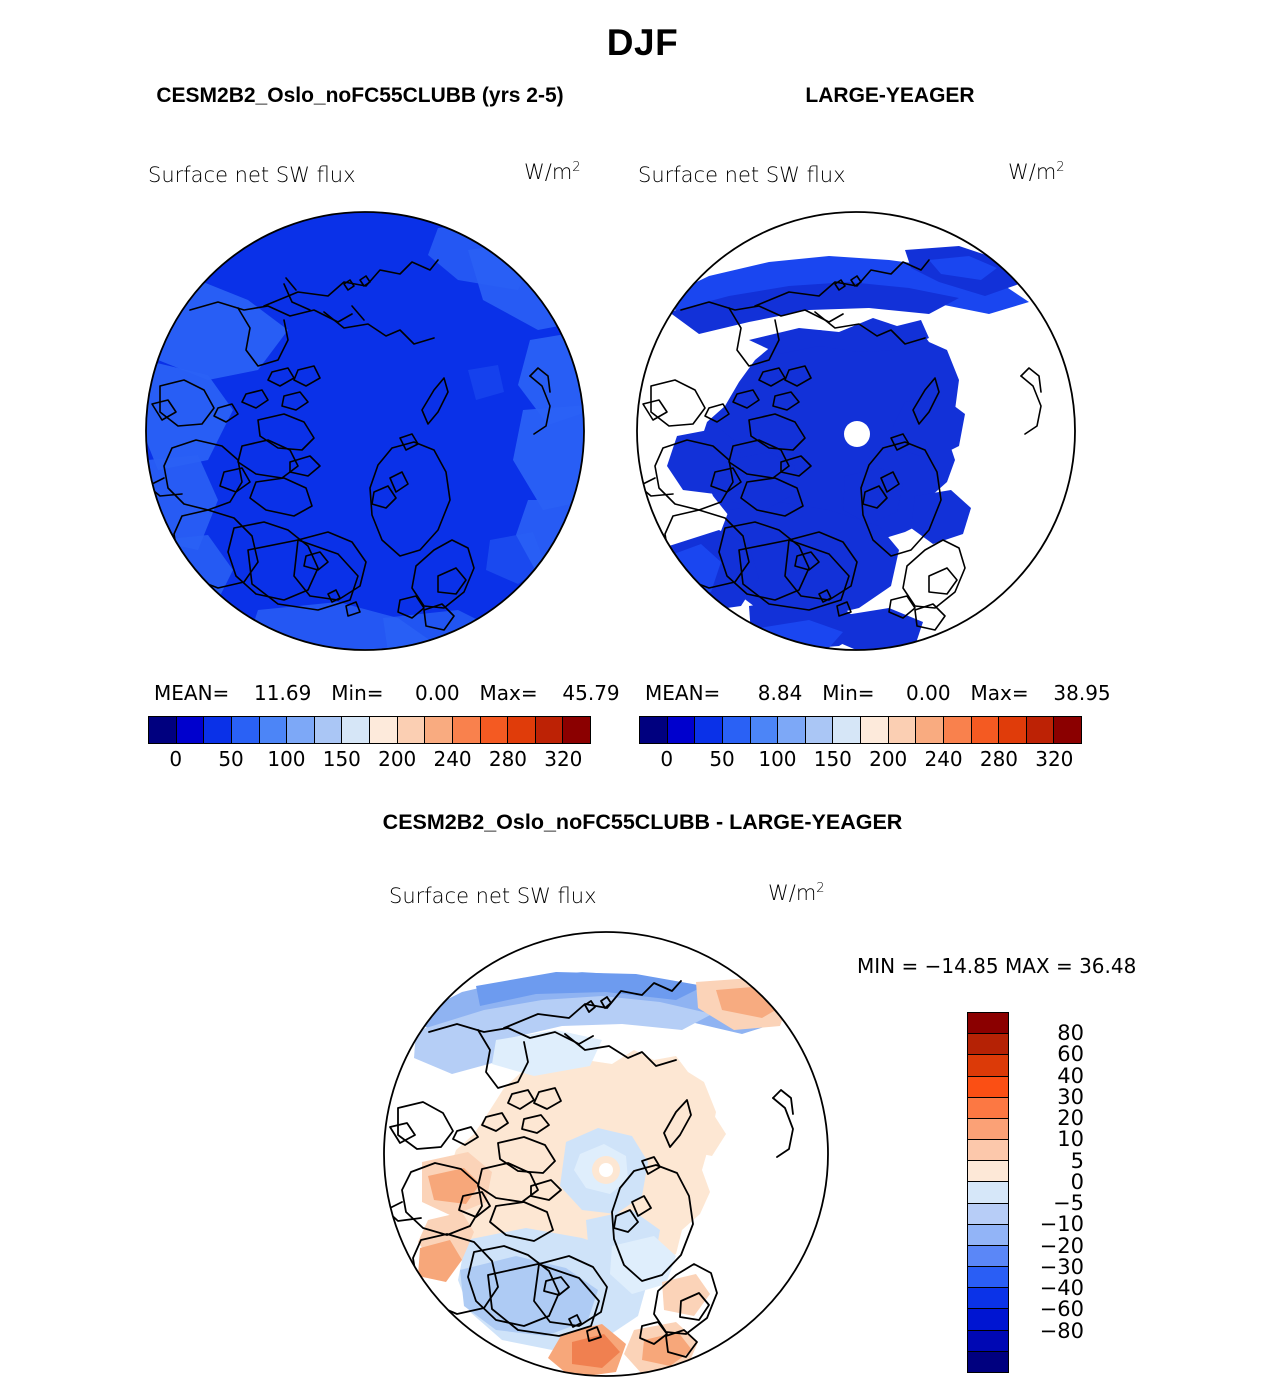 Image resolution: width=1285 pixels, height=1383 pixels. What do you see at coordinates (1061, 1309) in the screenshot?
I see `colorbar-difference-tick-13: −60` at bounding box center [1061, 1309].